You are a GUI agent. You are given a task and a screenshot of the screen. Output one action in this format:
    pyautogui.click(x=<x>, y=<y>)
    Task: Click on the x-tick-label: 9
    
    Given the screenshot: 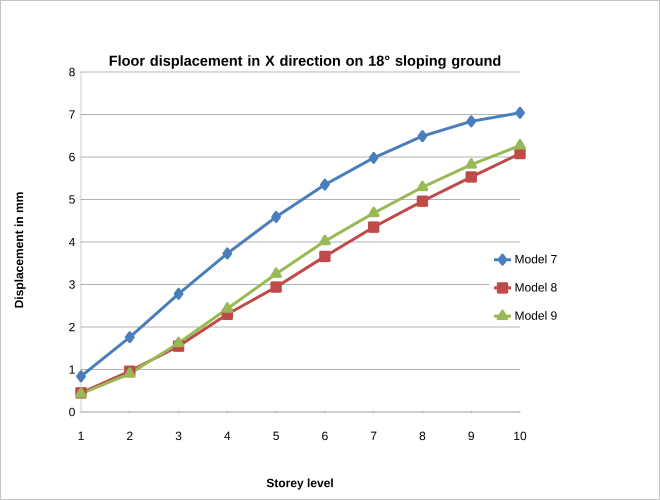 What is the action you would take?
    pyautogui.click(x=471, y=436)
    